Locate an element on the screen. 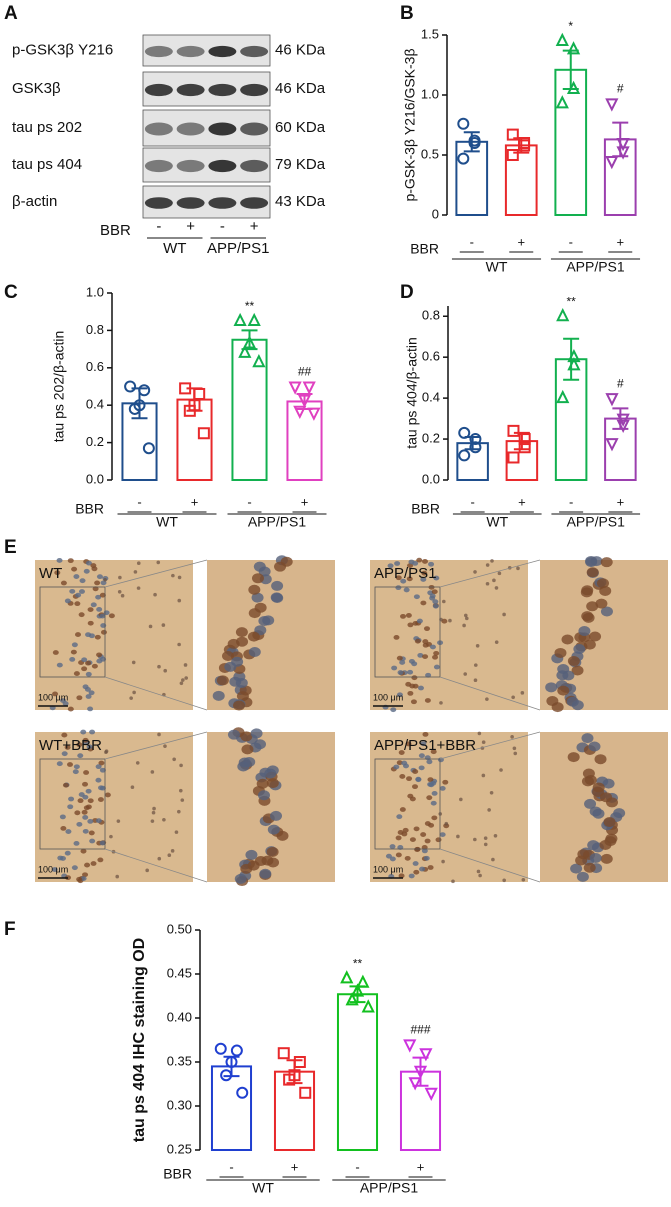 This screenshot has height=1207, width=671. y-tick-label: 1.5 is located at coordinates (430, 33).